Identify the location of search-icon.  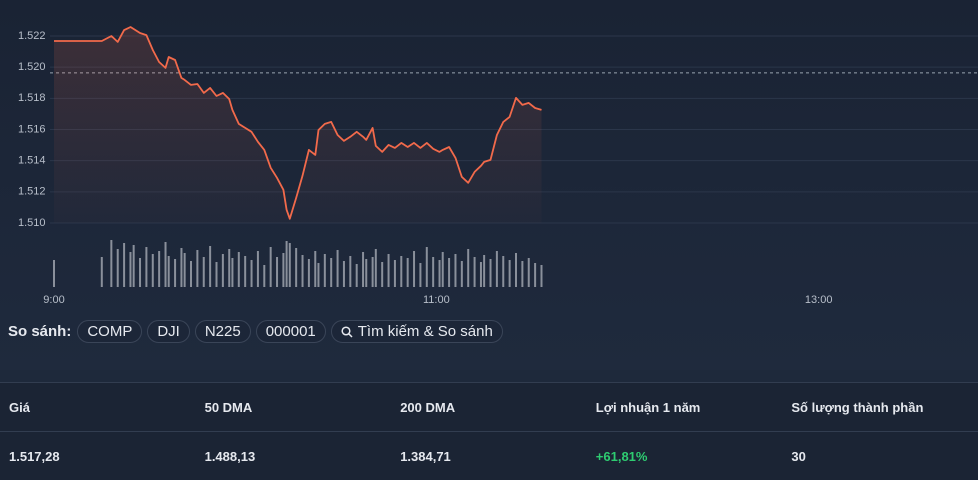
(347, 331).